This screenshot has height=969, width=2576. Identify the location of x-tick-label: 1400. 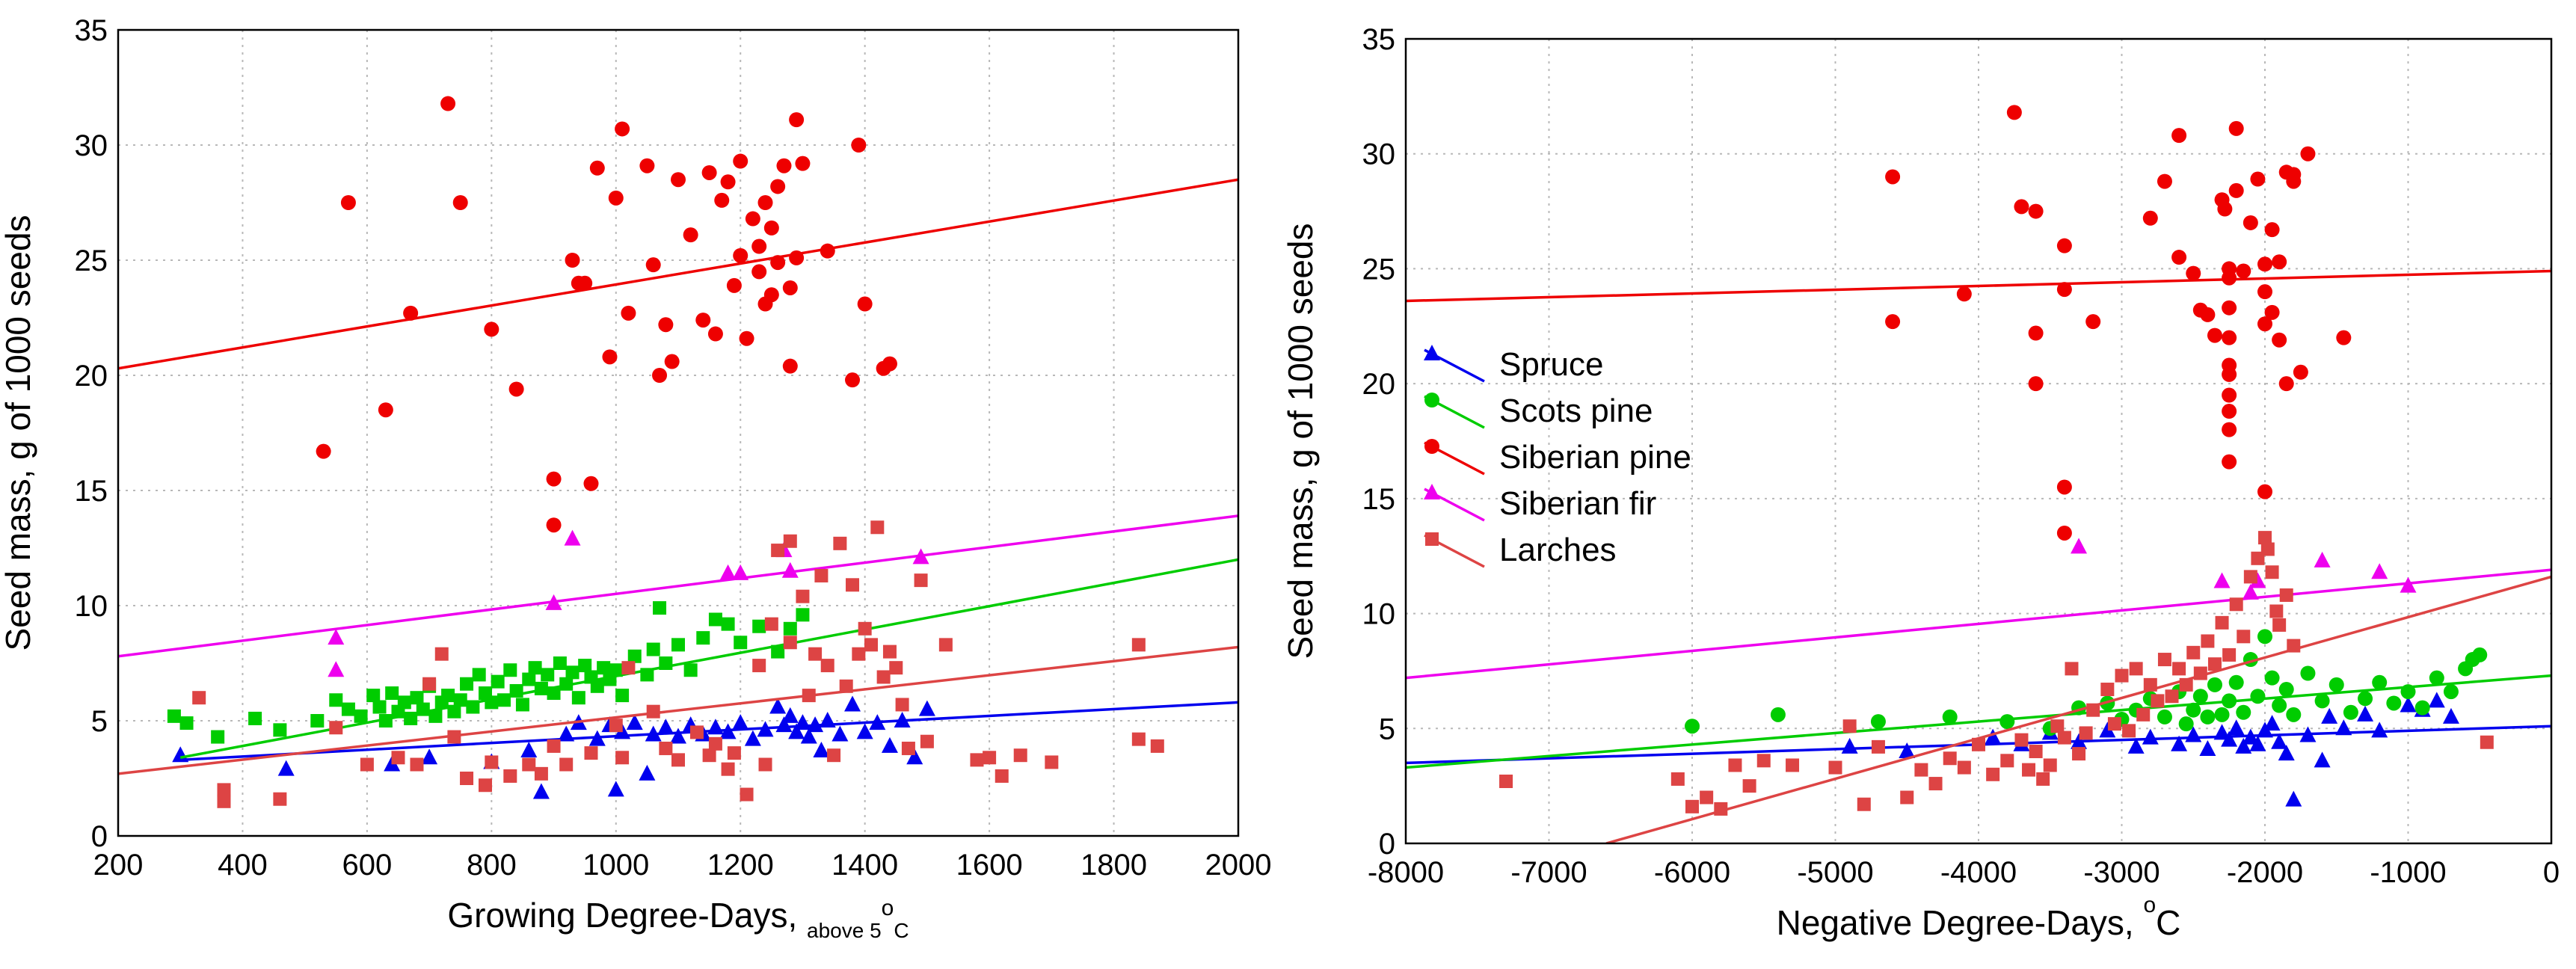
(864, 865).